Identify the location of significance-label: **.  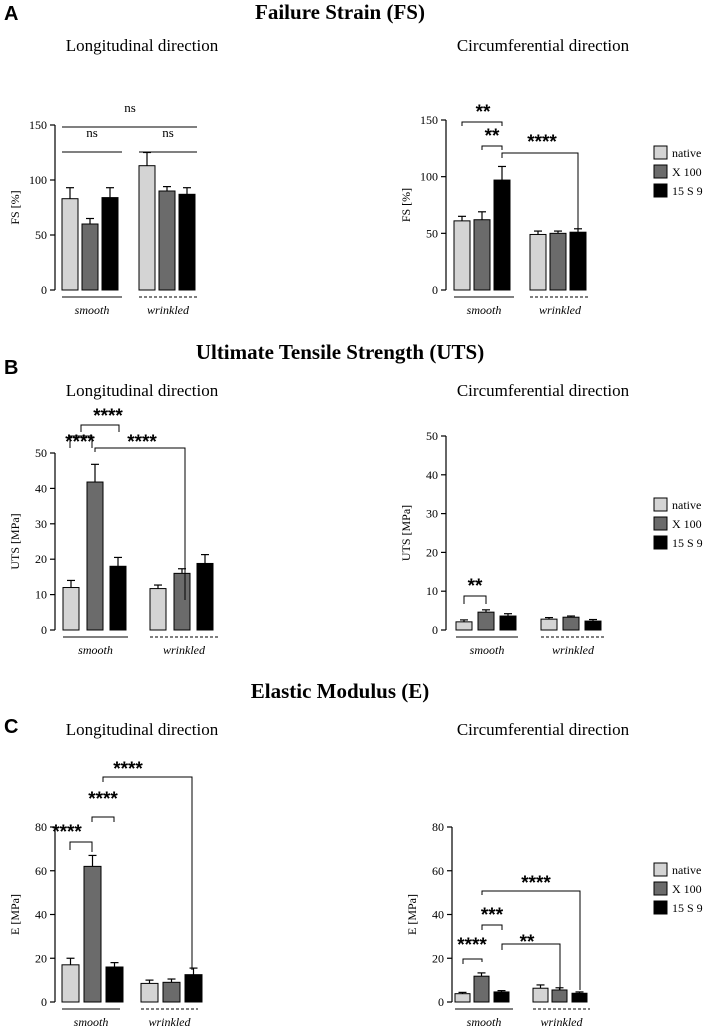
(483, 112).